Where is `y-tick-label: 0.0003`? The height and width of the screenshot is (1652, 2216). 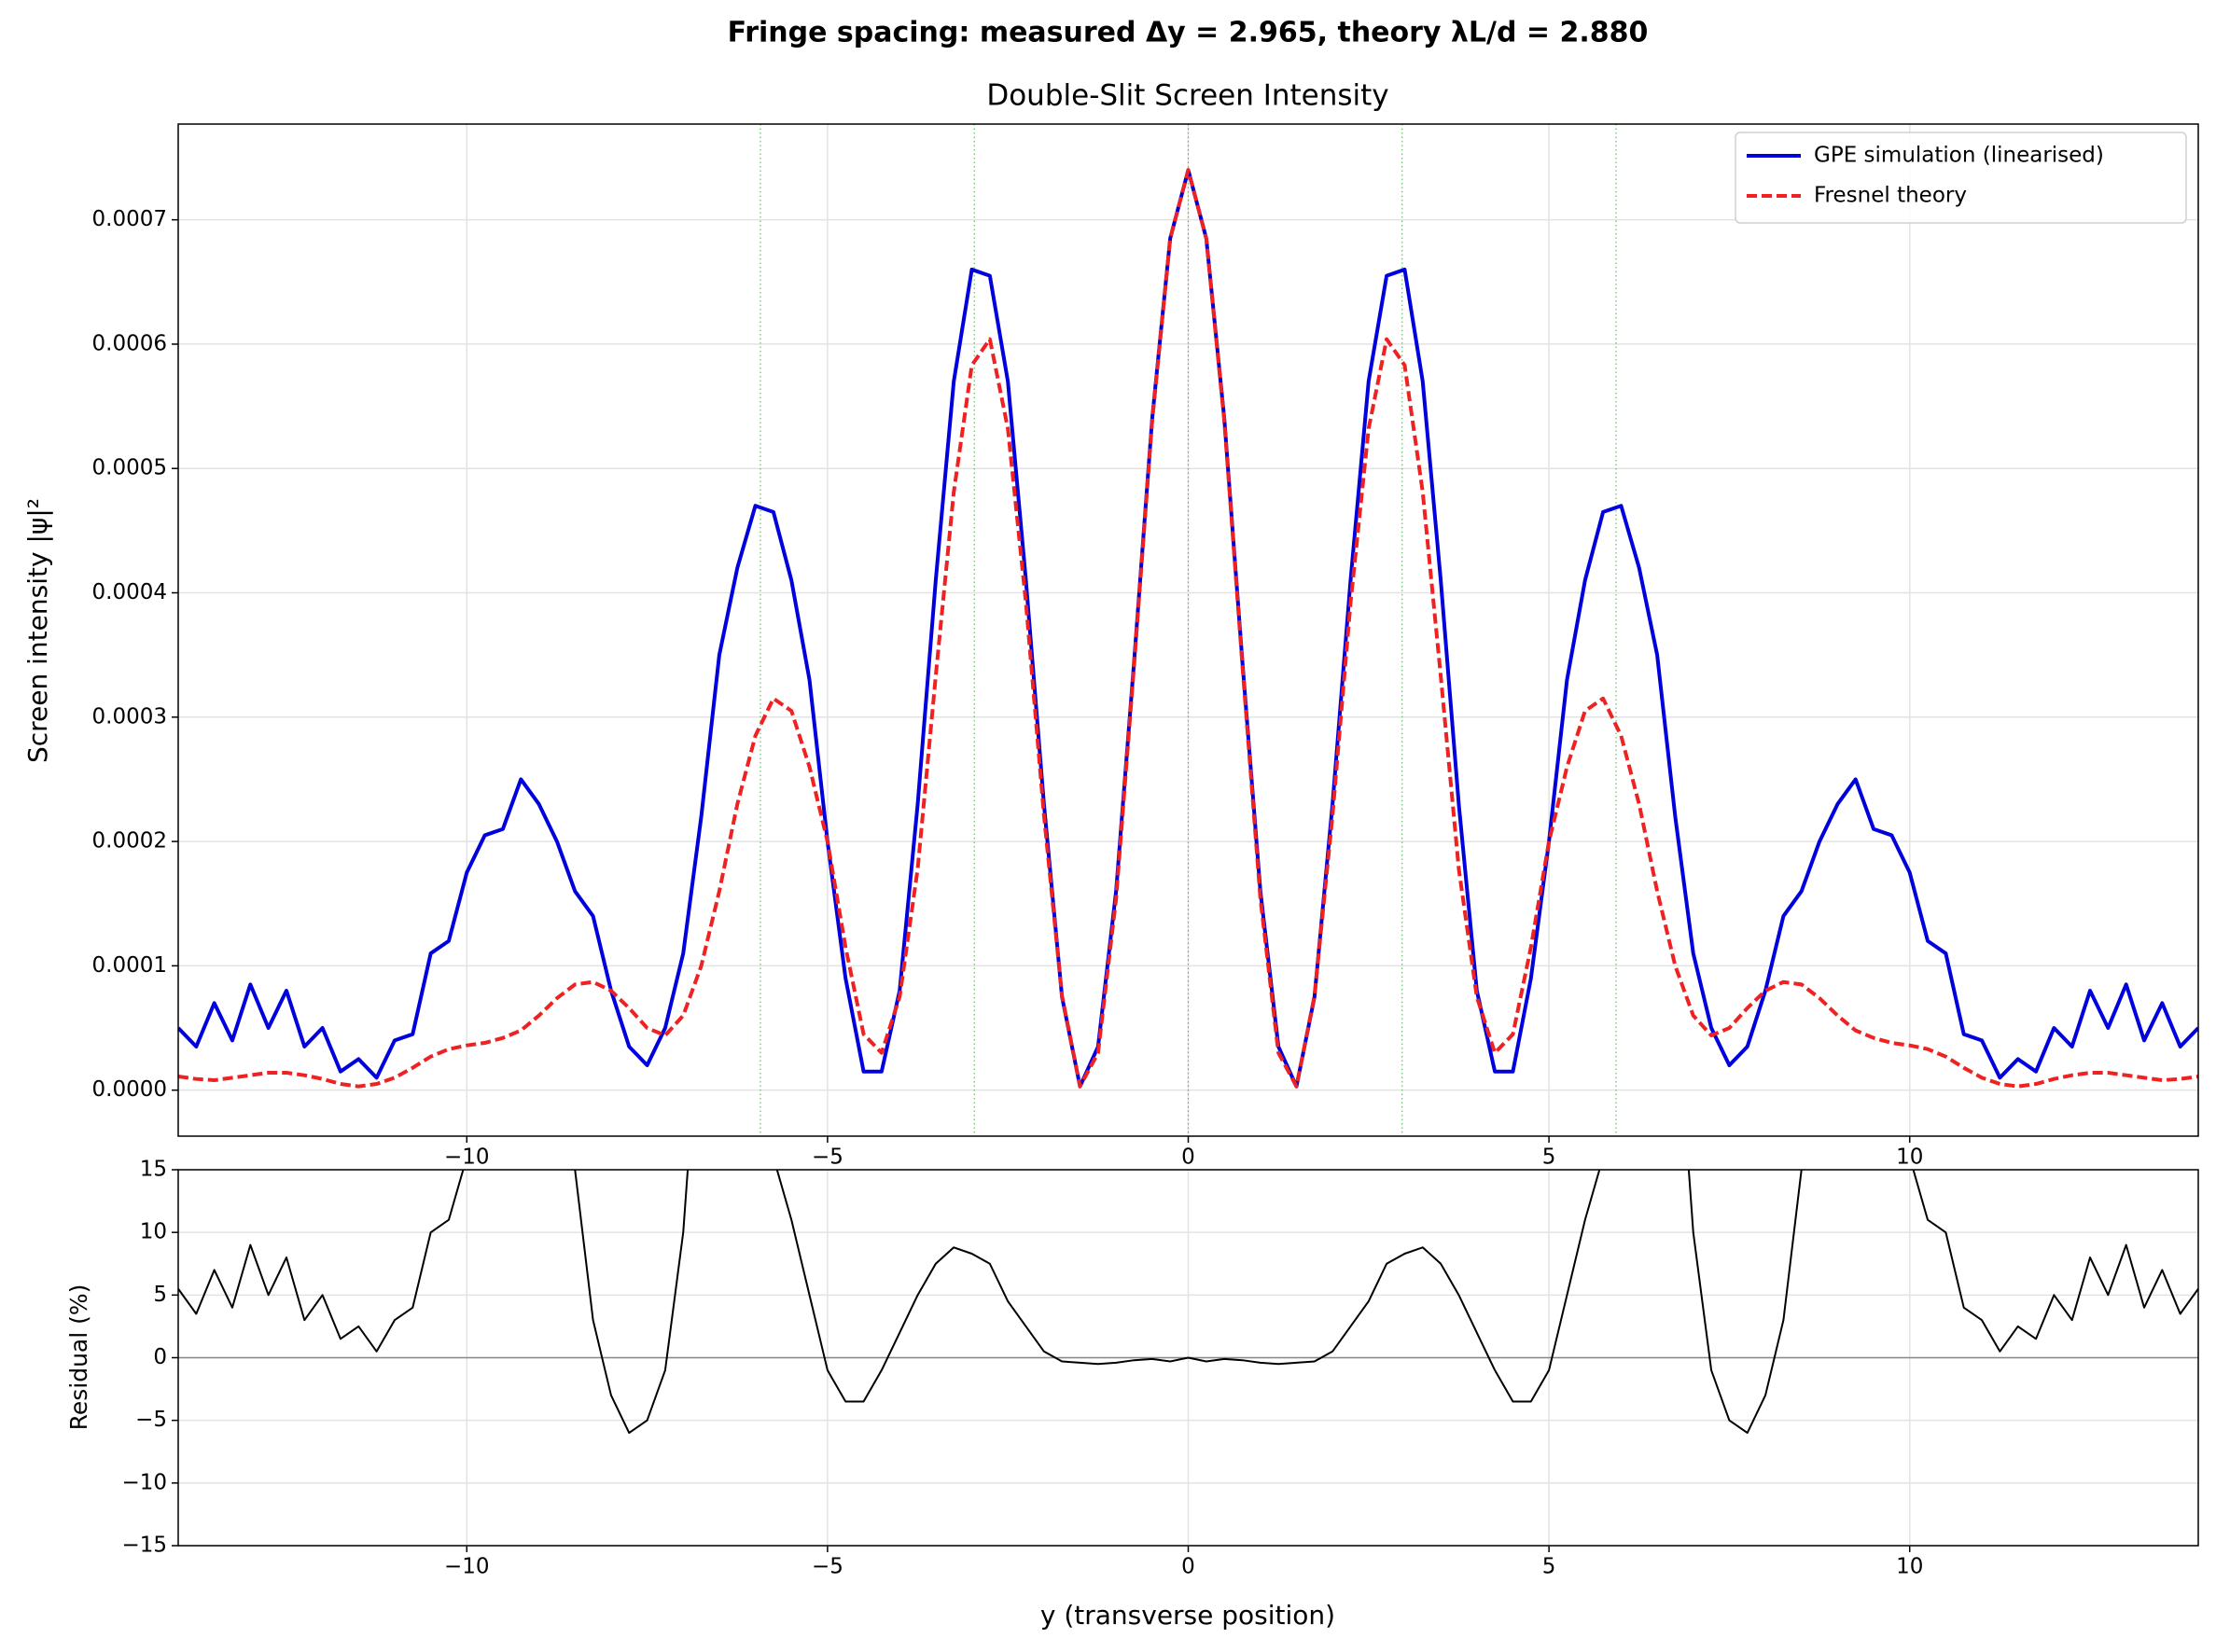 y-tick-label: 0.0003 is located at coordinates (129, 716).